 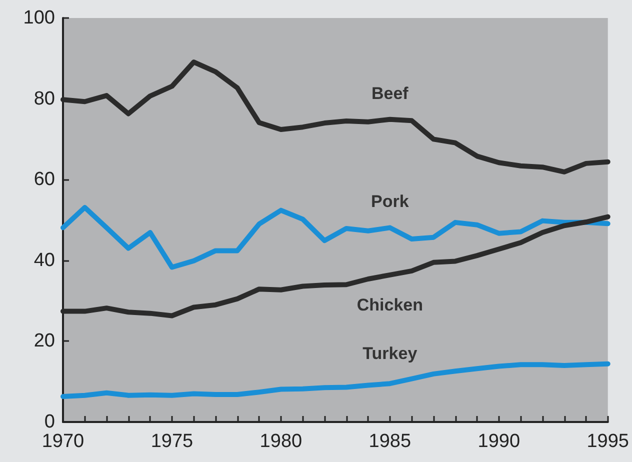 What do you see at coordinates (390, 441) in the screenshot?
I see `x-tick-label: 1985` at bounding box center [390, 441].